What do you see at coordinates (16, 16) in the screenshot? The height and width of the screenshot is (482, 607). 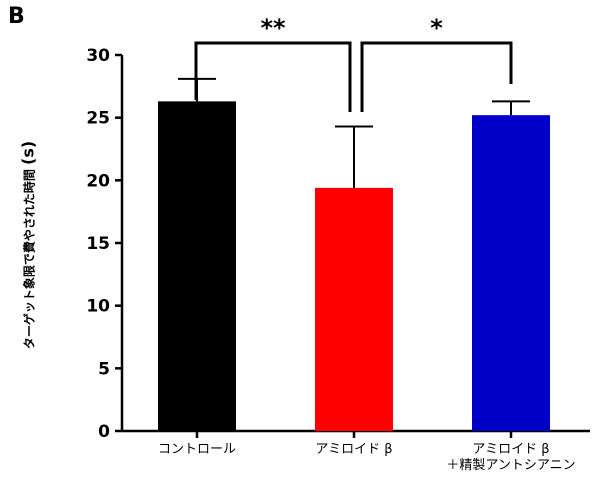 I see `panel-label: B` at bounding box center [16, 16].